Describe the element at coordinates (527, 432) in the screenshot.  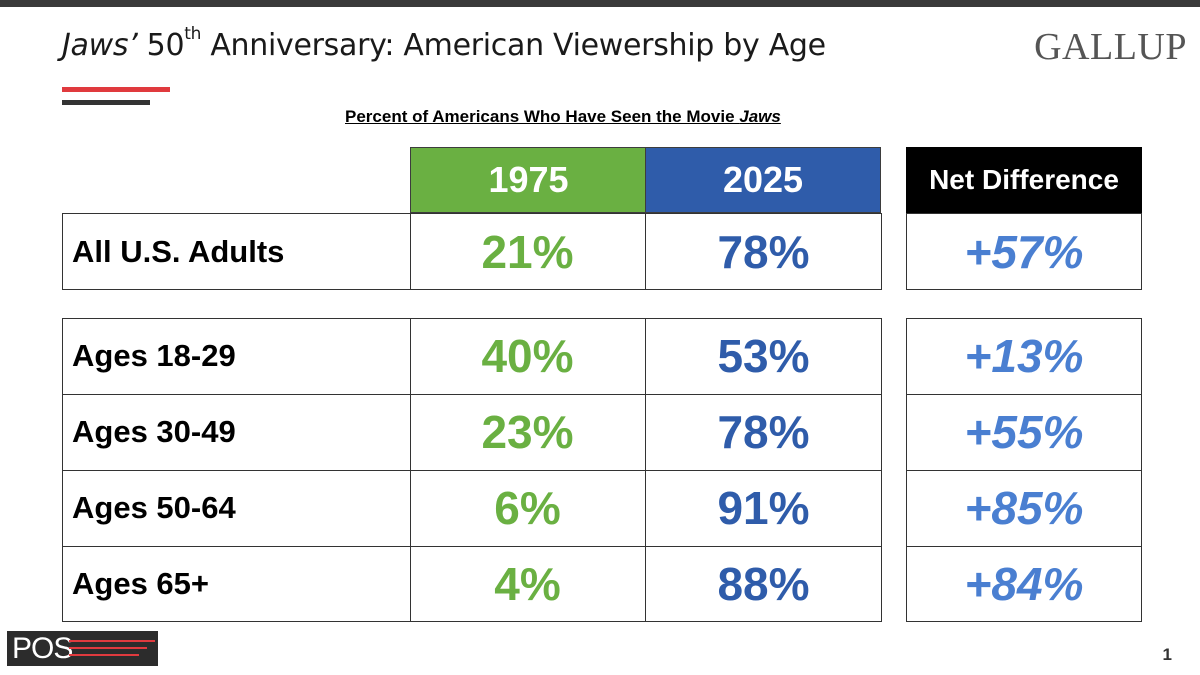
I see `value-1975-ages-30-49: 23%` at that location.